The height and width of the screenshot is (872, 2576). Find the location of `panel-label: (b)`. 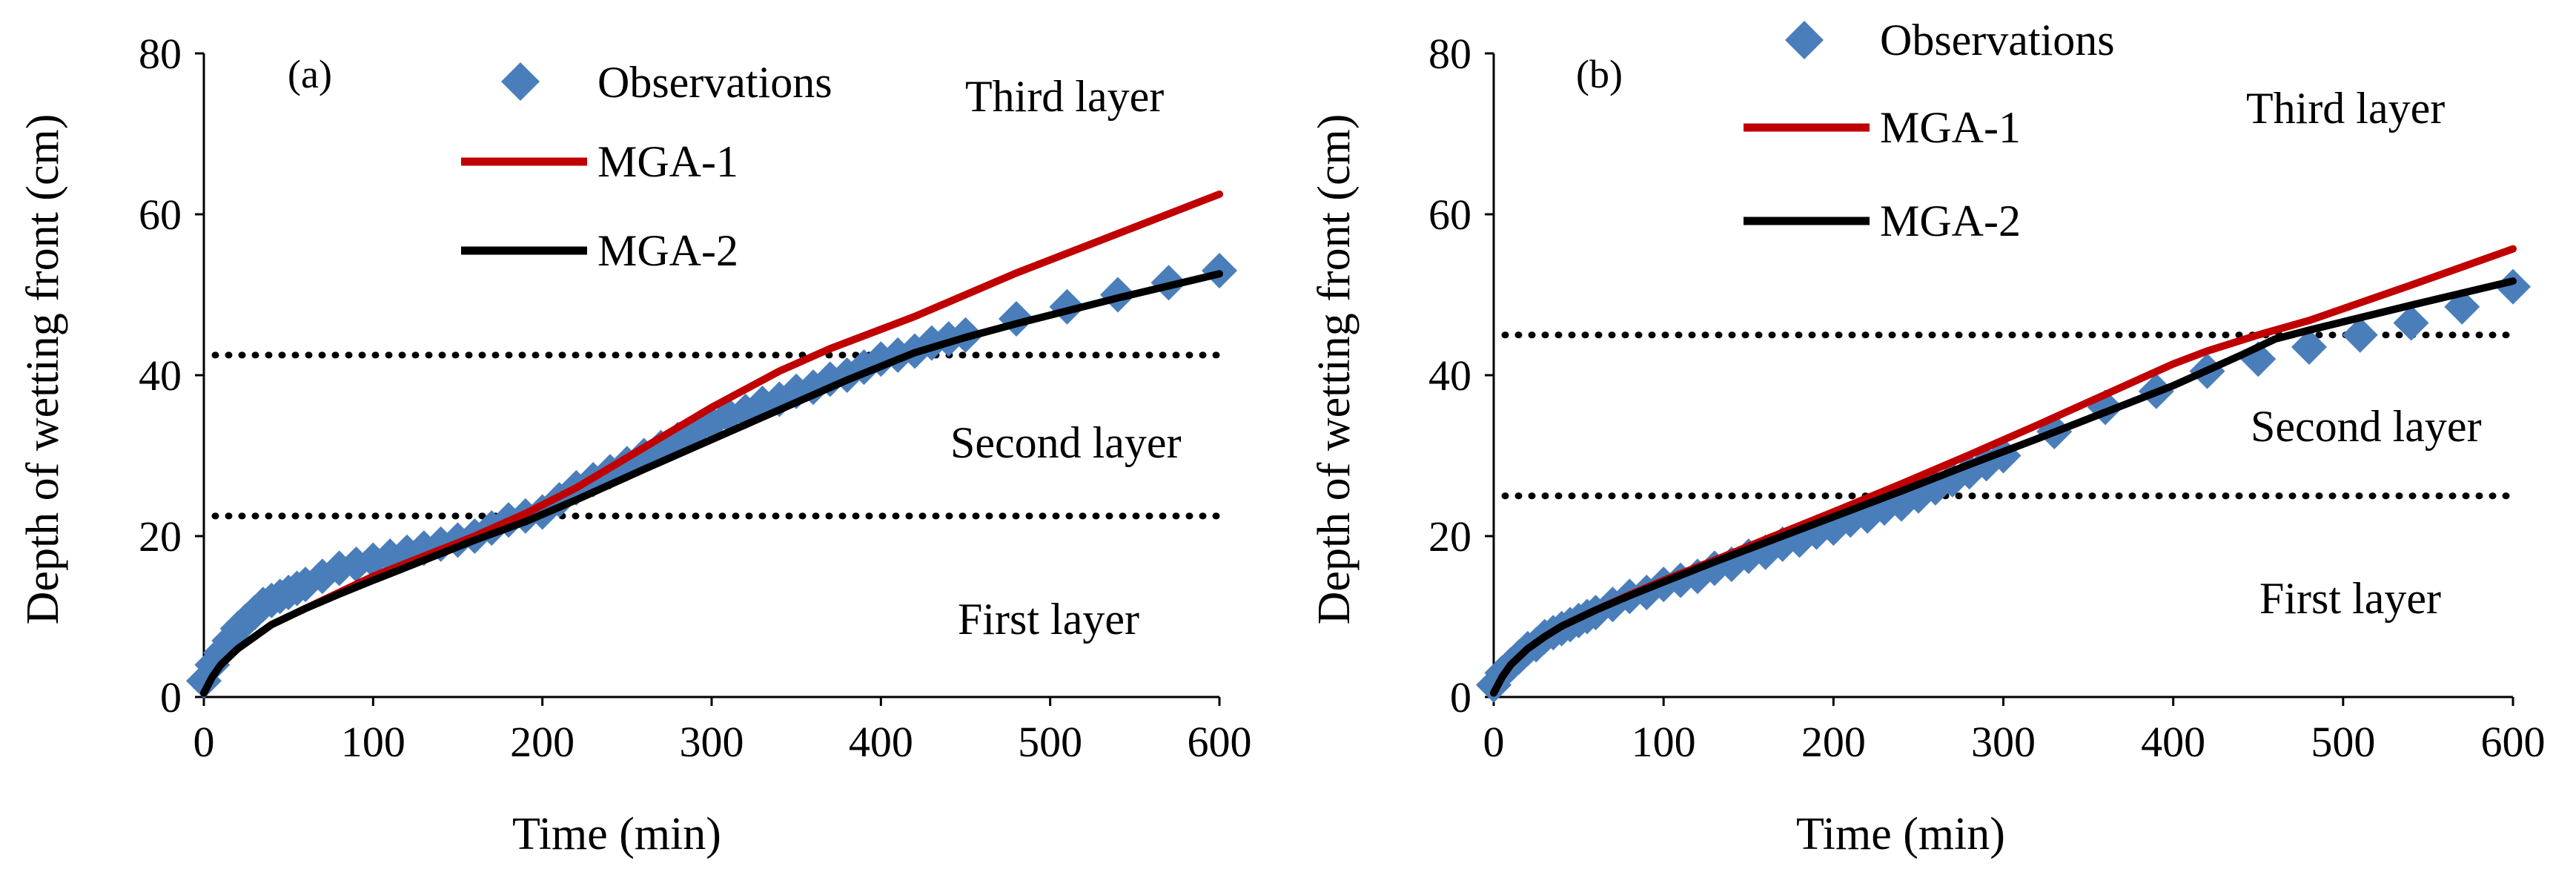

panel-label: (b) is located at coordinates (1599, 74).